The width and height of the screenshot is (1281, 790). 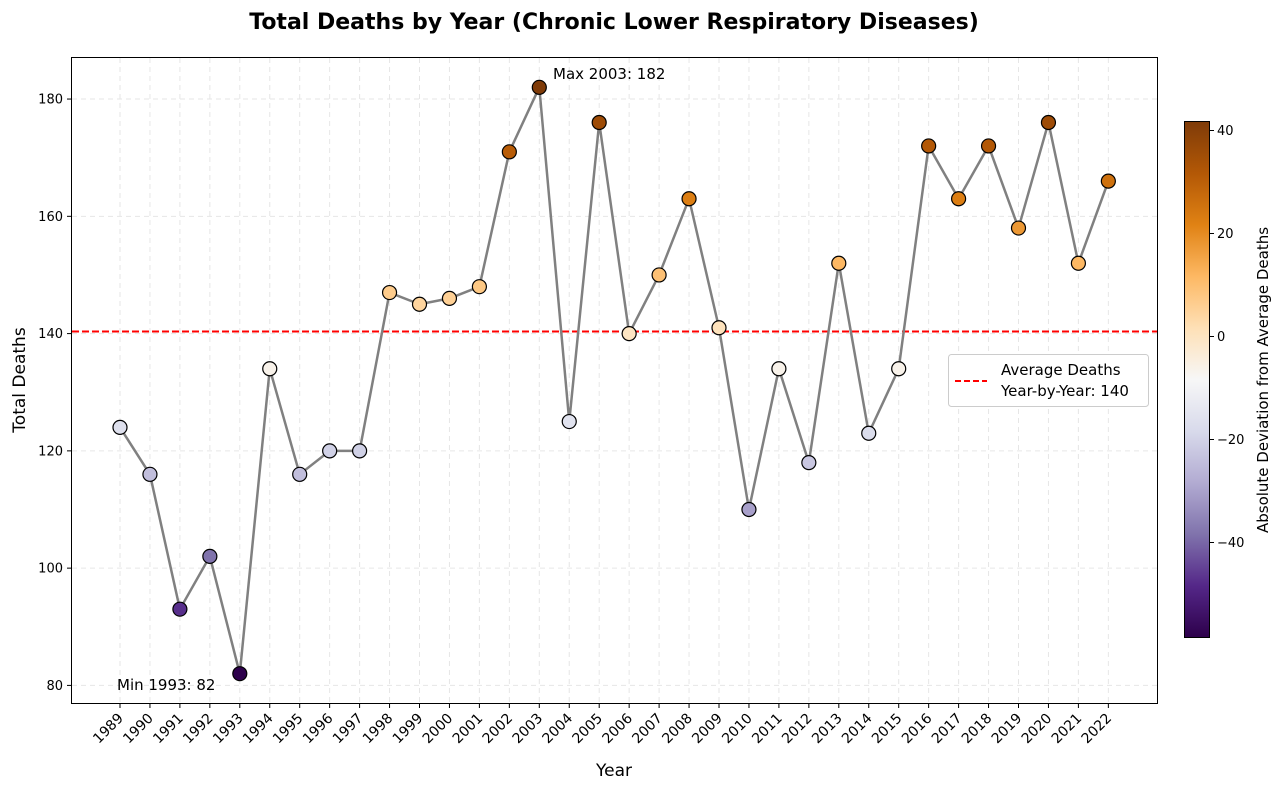 I want to click on x-tick-label: 2004, so click(x=558, y=728).